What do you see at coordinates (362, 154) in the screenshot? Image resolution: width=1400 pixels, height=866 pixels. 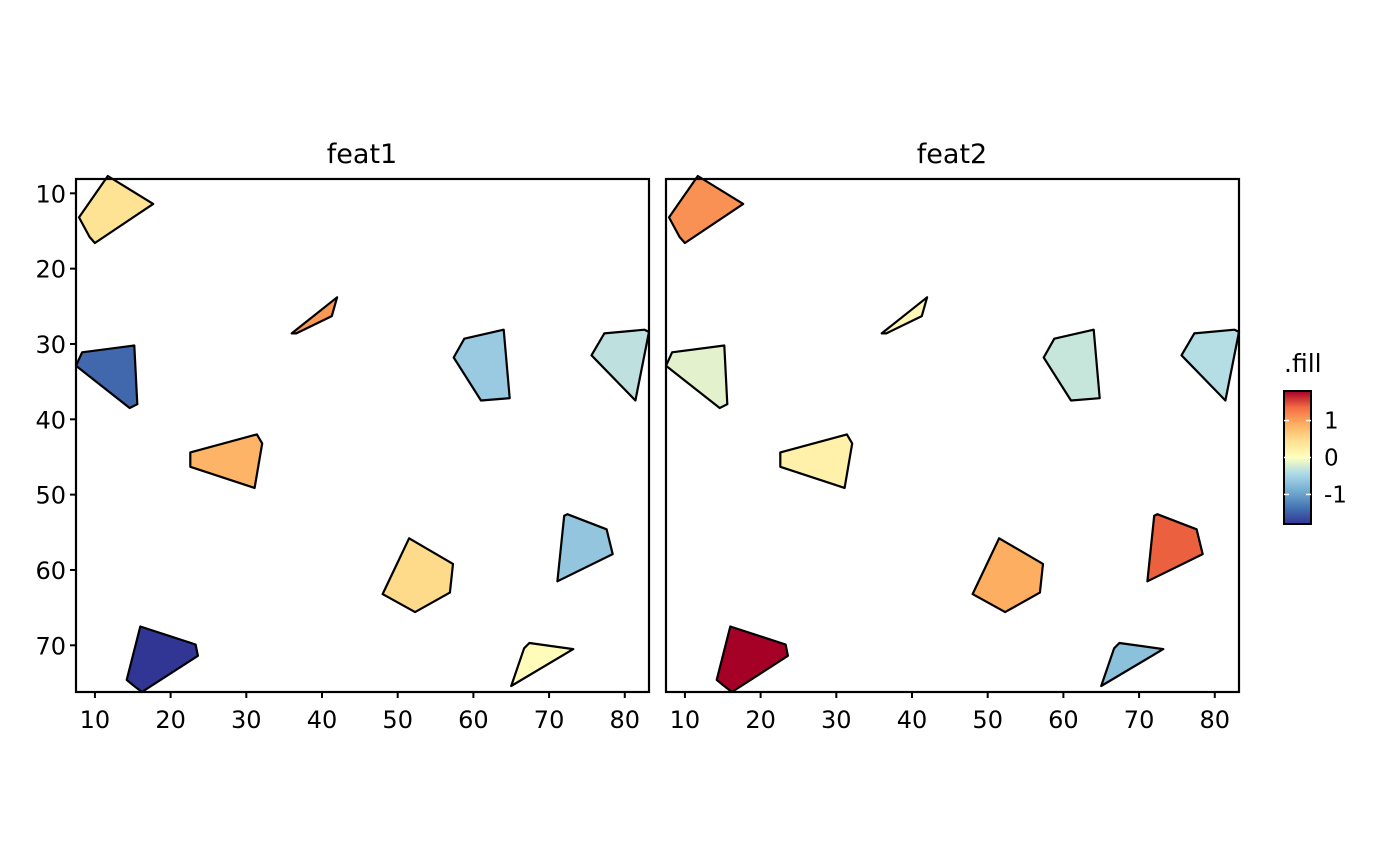 I see `facet-title: feat1` at bounding box center [362, 154].